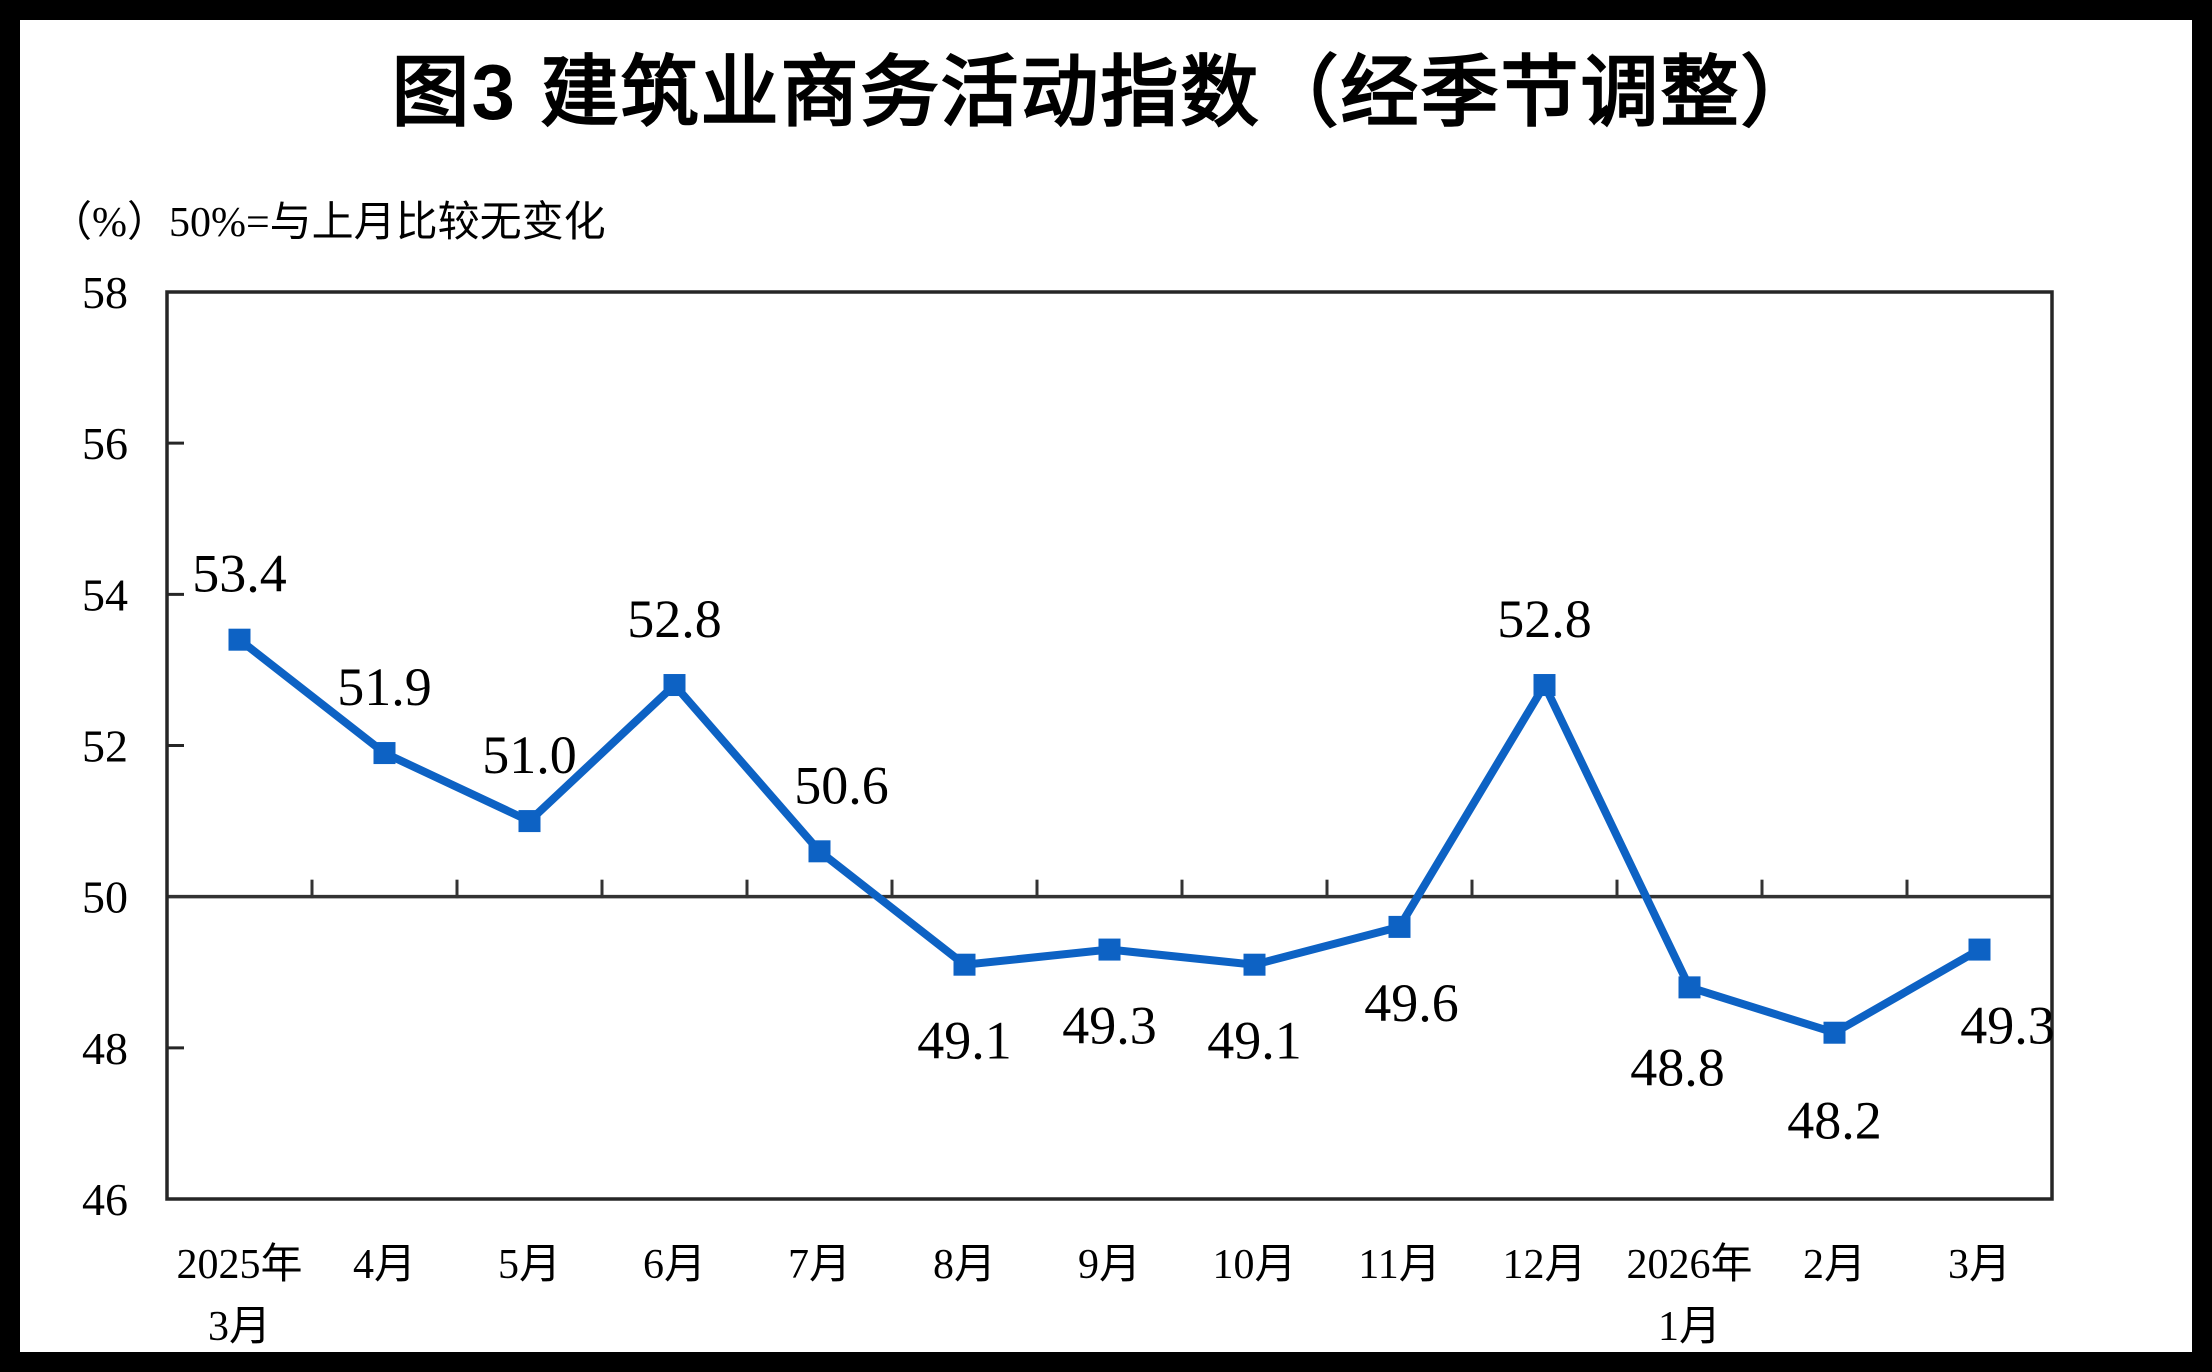  I want to click on axis-unit-note: （%）50%=与上月比较无变化, so click(328, 223).